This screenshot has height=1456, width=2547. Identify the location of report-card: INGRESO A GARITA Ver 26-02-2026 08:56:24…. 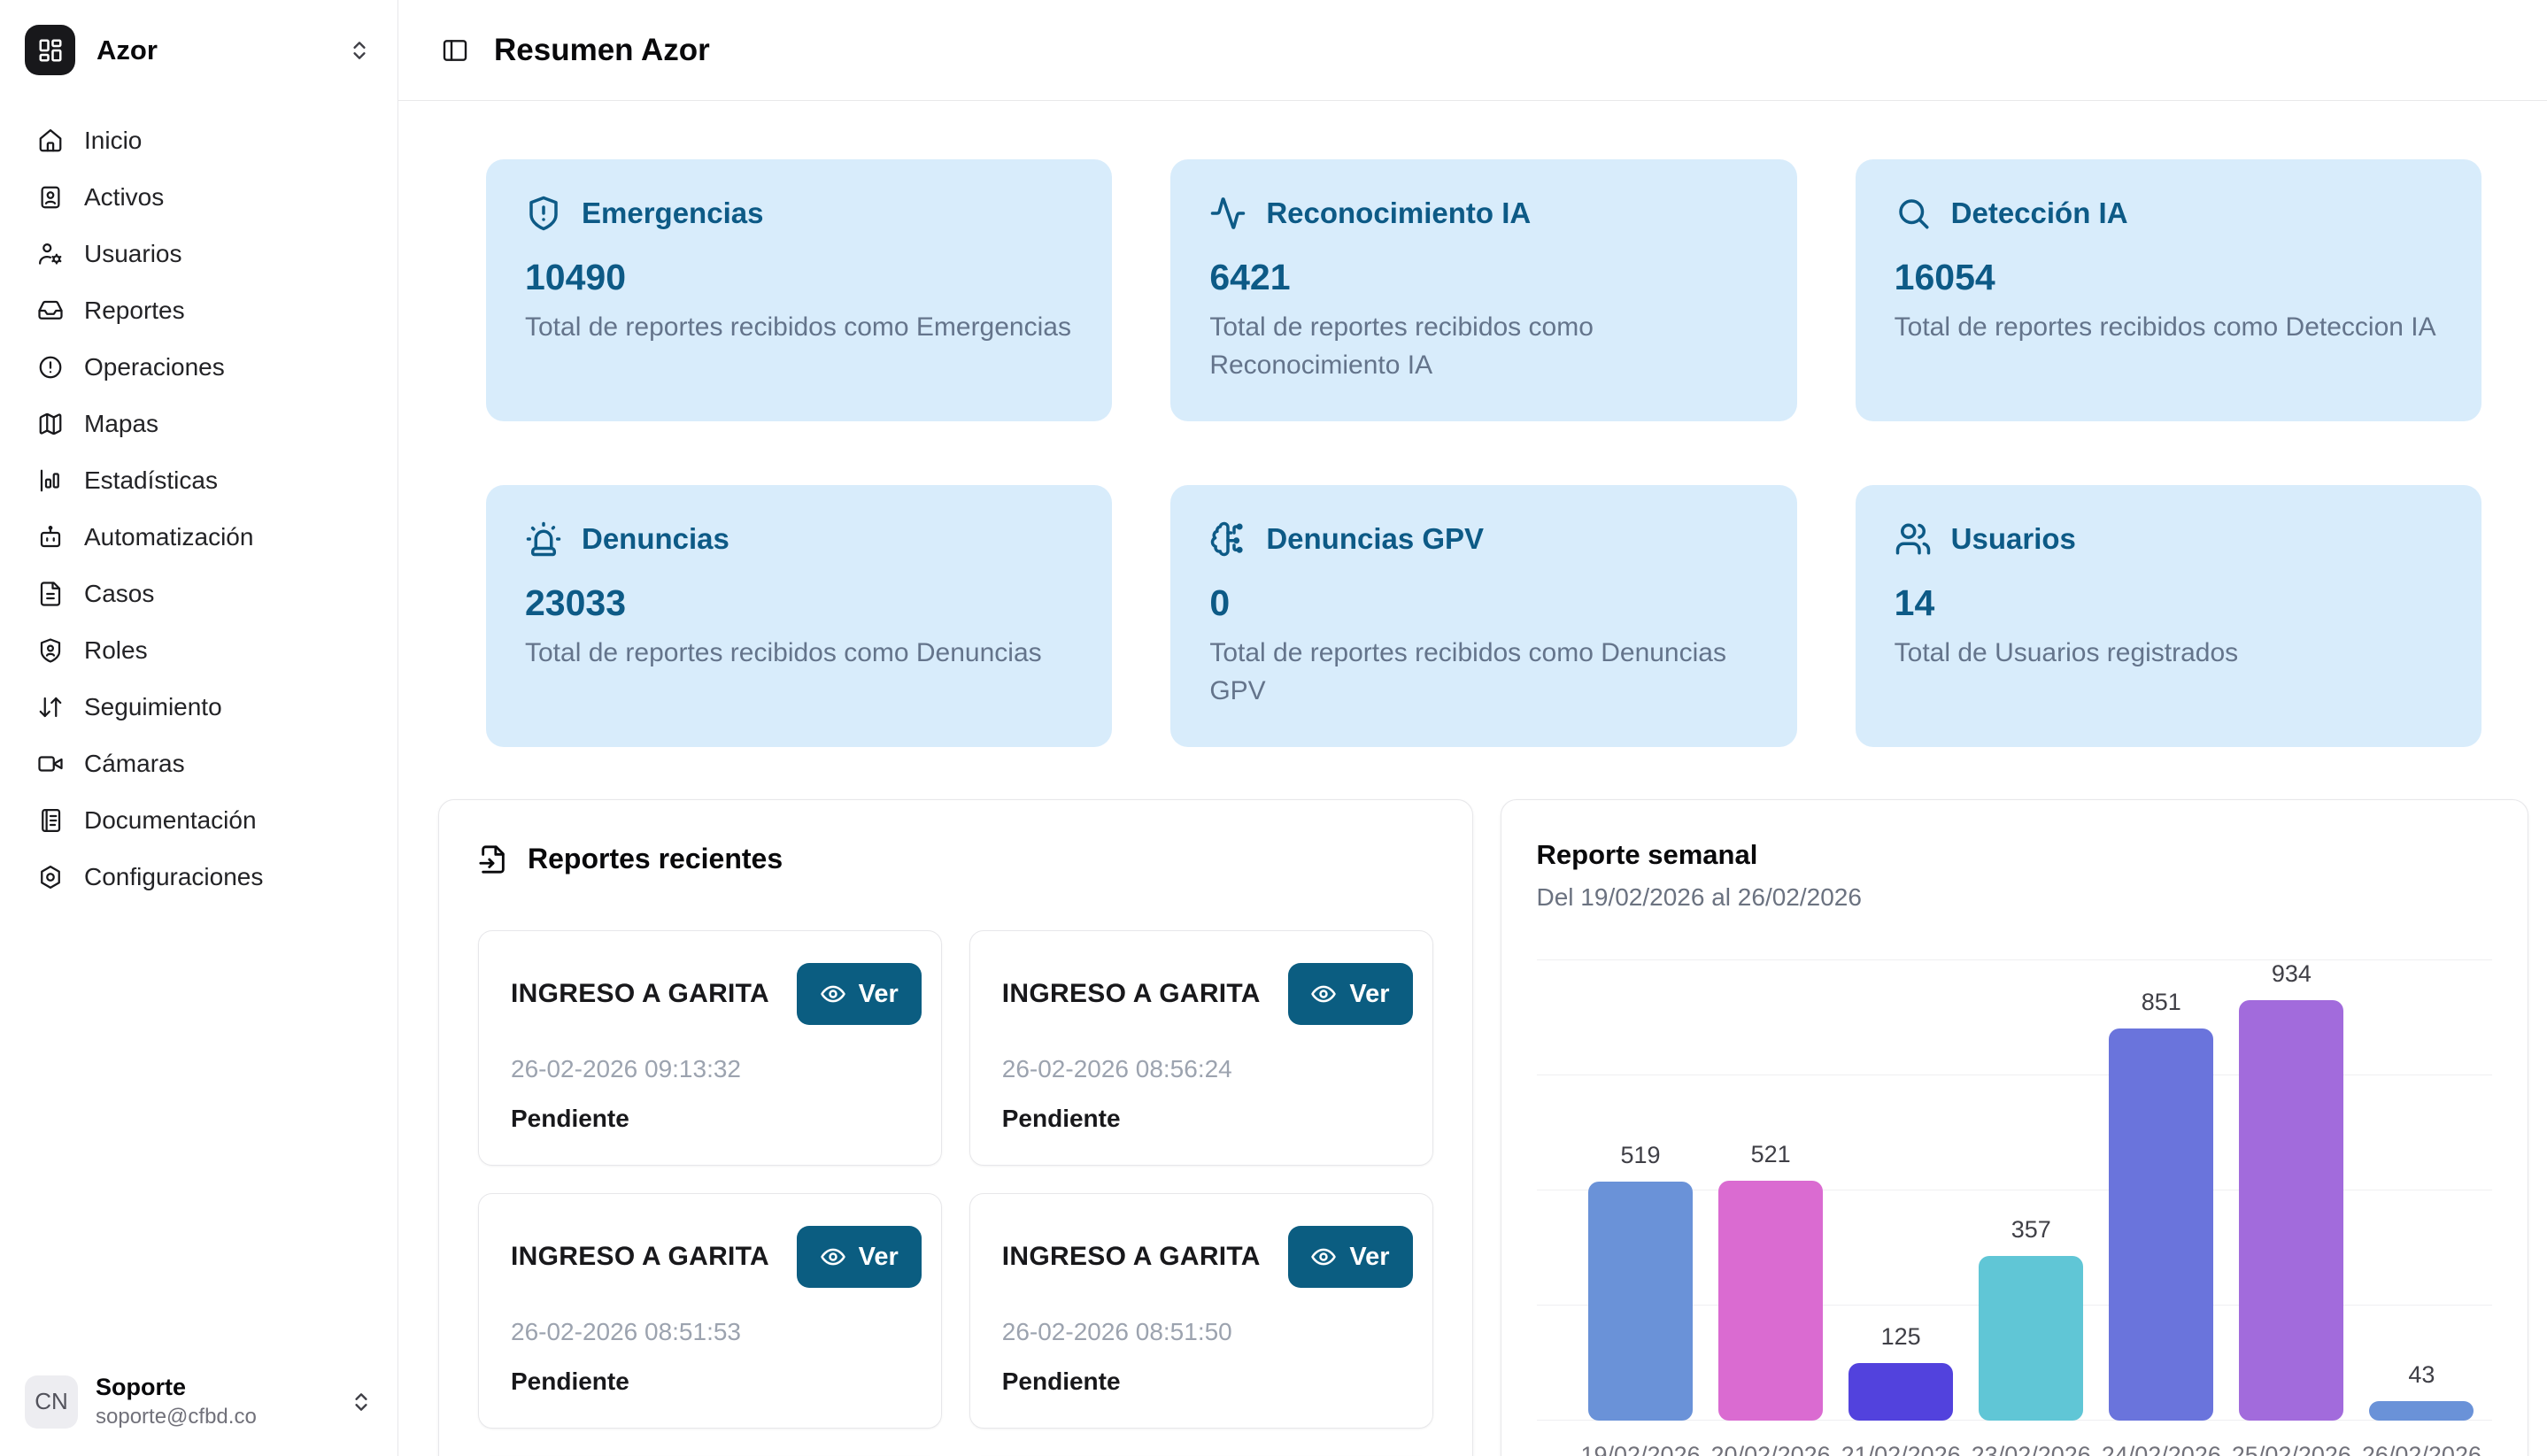
(1201, 1048).